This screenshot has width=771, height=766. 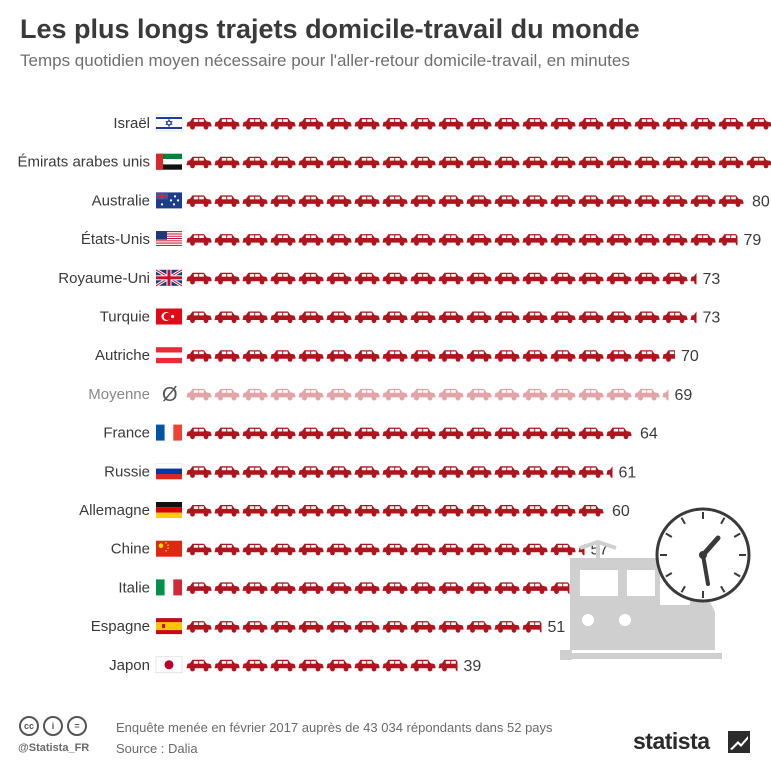 What do you see at coordinates (104, 278) in the screenshot?
I see `category-label: Royaume-Uni` at bounding box center [104, 278].